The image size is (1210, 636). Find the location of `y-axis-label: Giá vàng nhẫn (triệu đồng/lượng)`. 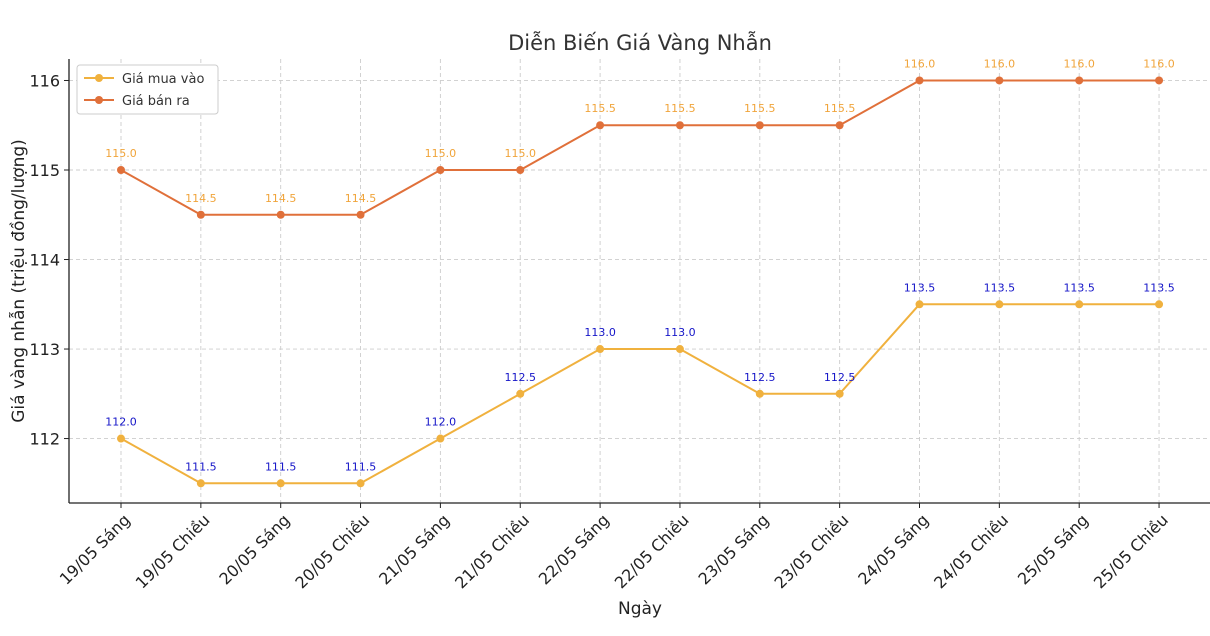

y-axis-label: Giá vàng nhẫn (triệu đồng/lượng) is located at coordinates (18, 281).